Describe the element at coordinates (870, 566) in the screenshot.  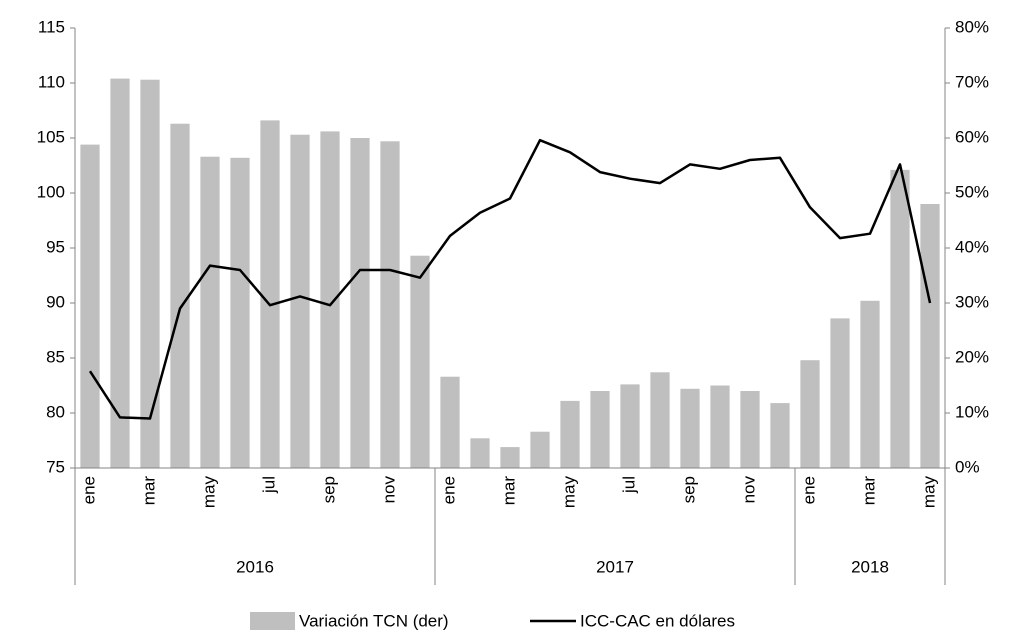
I see `group-label: 2018` at that location.